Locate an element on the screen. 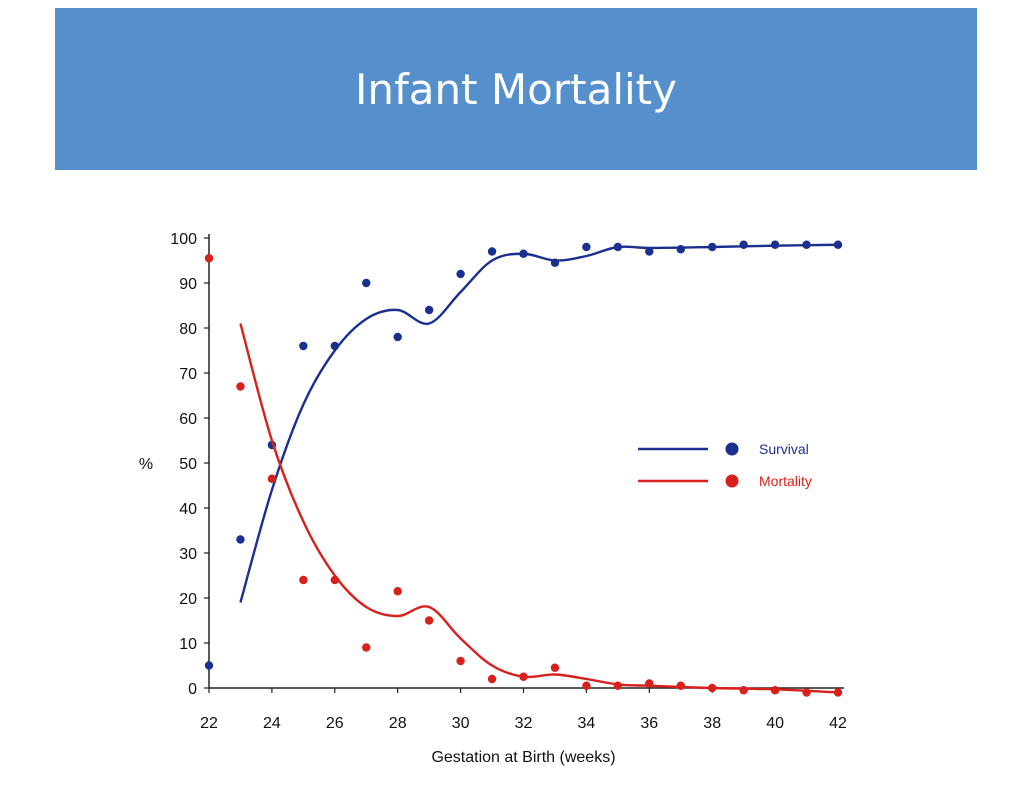 The width and height of the screenshot is (1024, 791). x-tick-label: 42 is located at coordinates (838, 723).